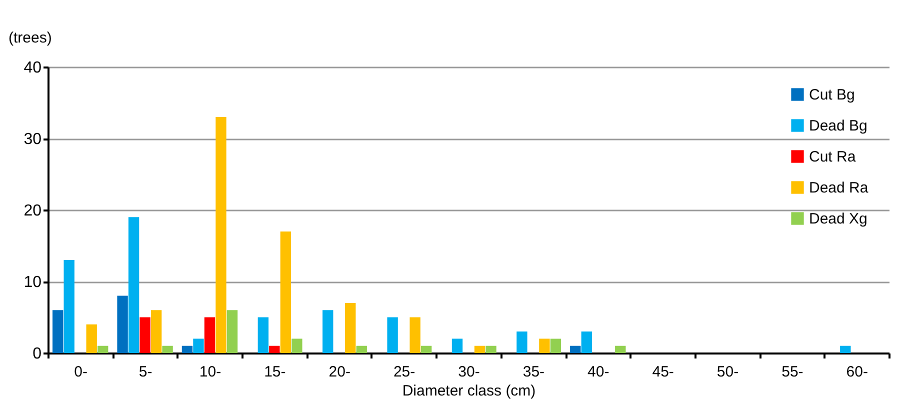 The height and width of the screenshot is (403, 898). Describe the element at coordinates (145, 372) in the screenshot. I see `x-tick-label: 5-` at that location.